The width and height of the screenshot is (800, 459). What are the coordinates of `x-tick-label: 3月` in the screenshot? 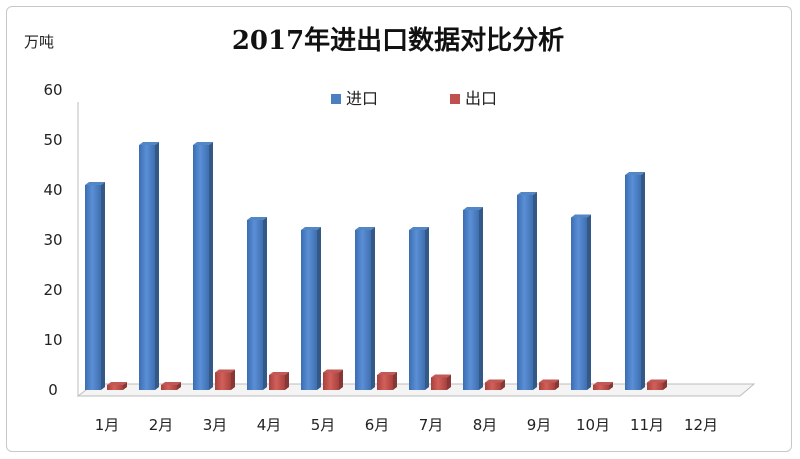 It's located at (215, 425).